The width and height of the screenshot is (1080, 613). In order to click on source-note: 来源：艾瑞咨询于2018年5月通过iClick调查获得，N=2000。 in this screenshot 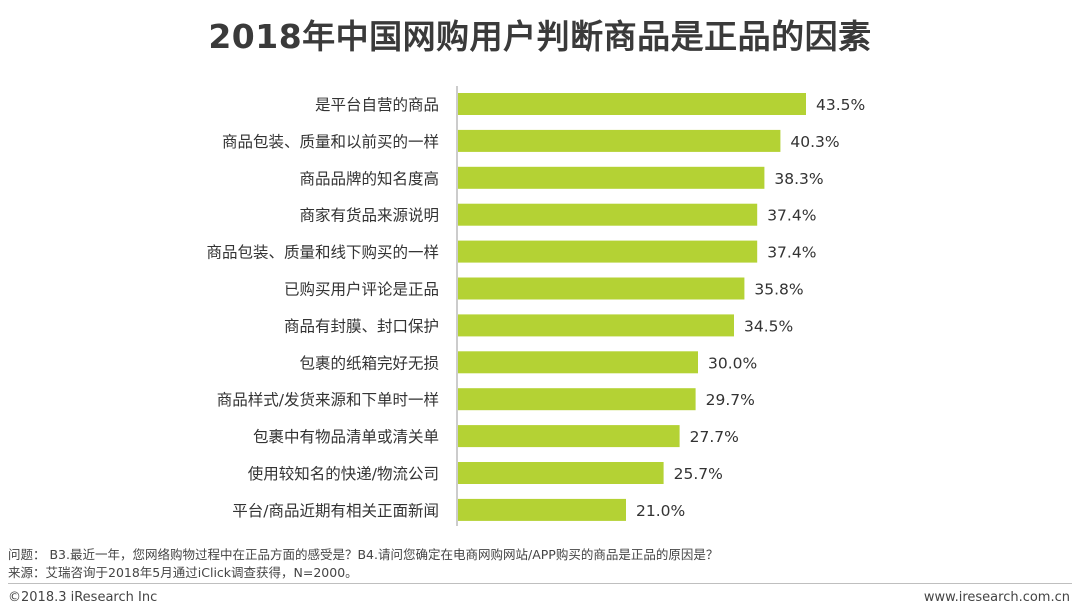, I will do `click(183, 572)`.